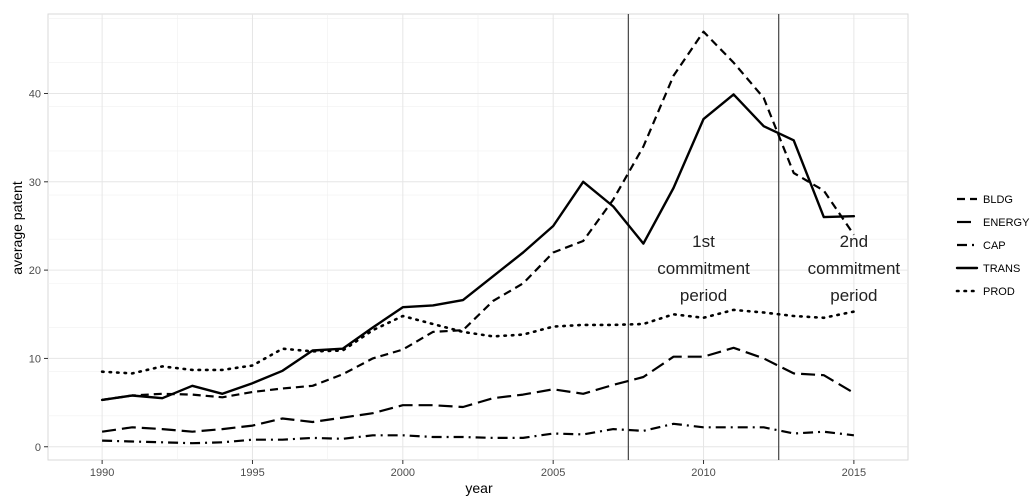 This screenshot has height=500, width=1032. I want to click on annotations: 1st commitment period 2nd commitment period, so click(778, 268).